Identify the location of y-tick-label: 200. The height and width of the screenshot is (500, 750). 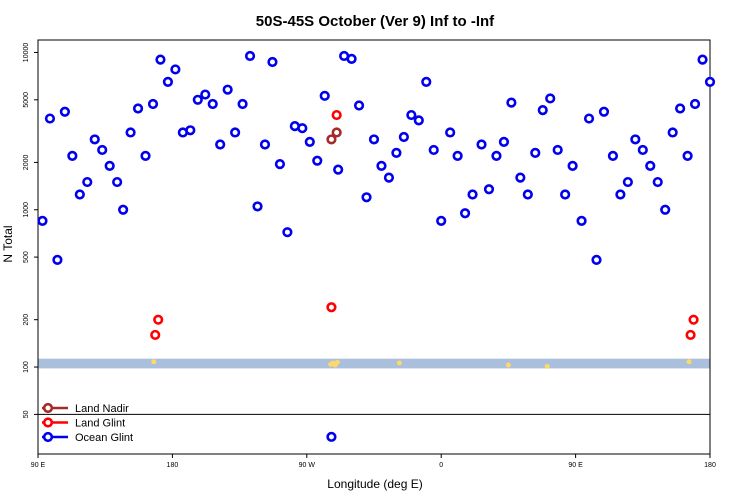
(26, 320).